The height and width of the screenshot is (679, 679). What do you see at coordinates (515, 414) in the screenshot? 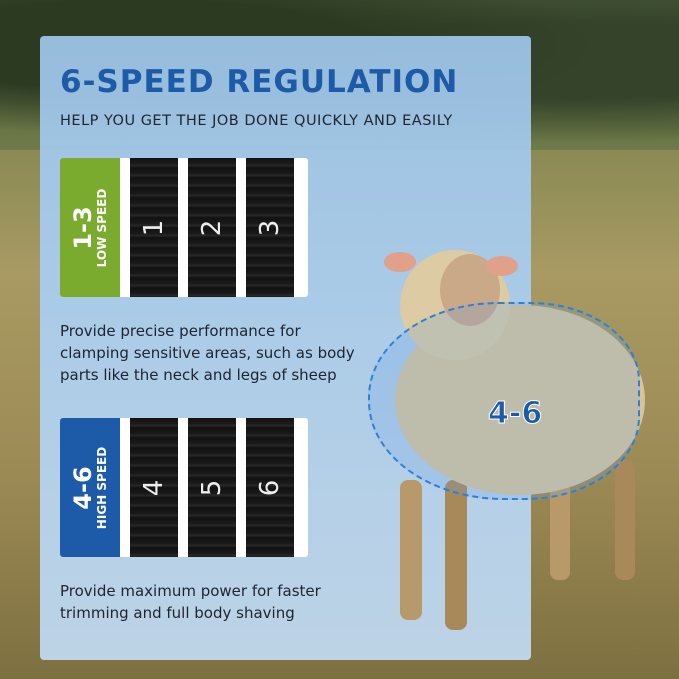
I see `zone-label: 4-6` at bounding box center [515, 414].